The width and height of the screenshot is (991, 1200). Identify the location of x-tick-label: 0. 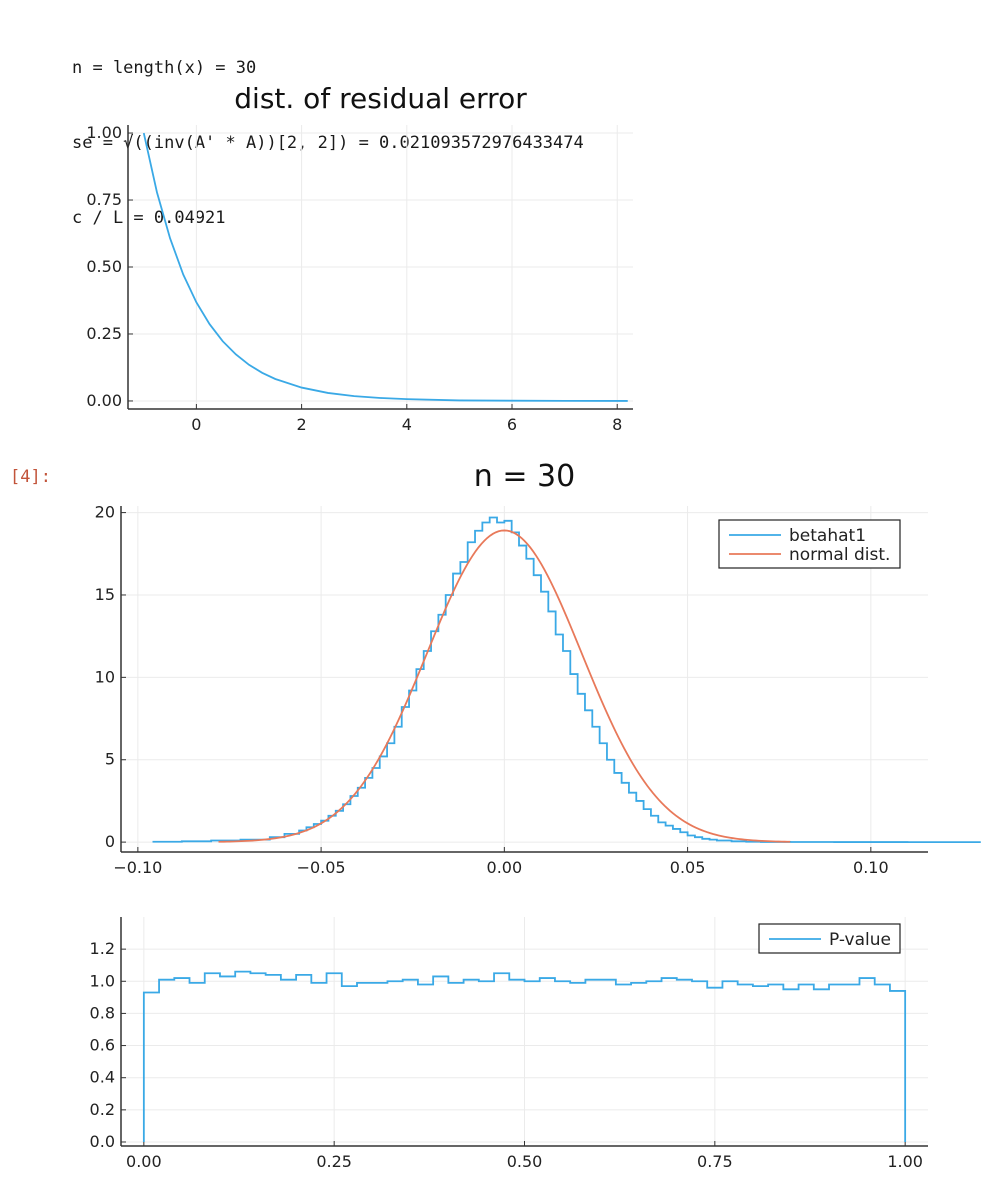
(196, 424).